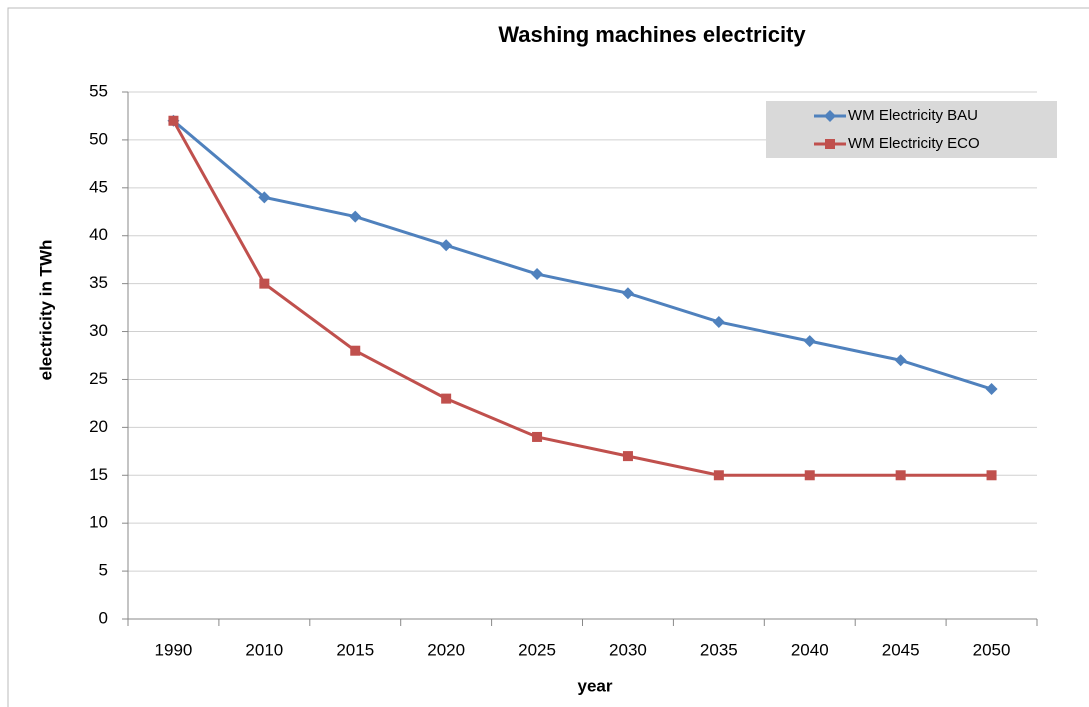 The width and height of the screenshot is (1089, 707). I want to click on y-tick-label: 35, so click(98, 282).